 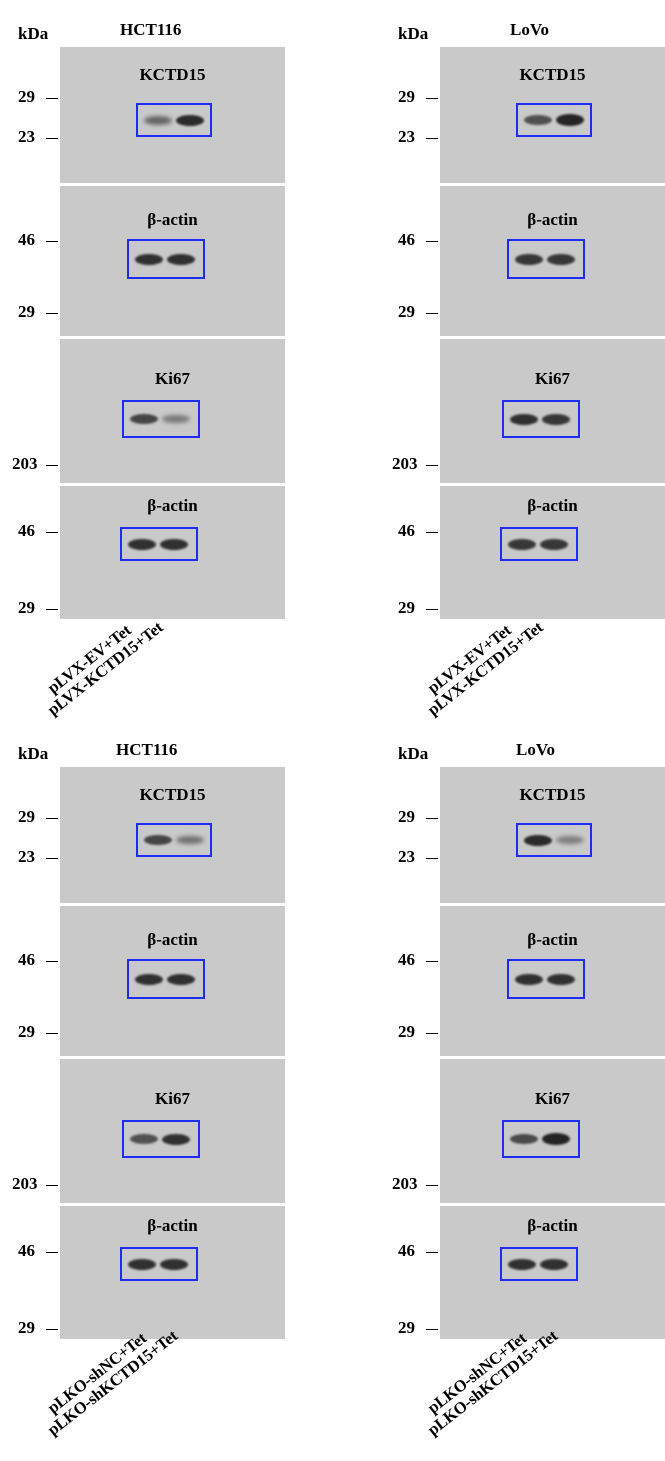 I want to click on cell-line-label: HCT116, so click(x=147, y=749).